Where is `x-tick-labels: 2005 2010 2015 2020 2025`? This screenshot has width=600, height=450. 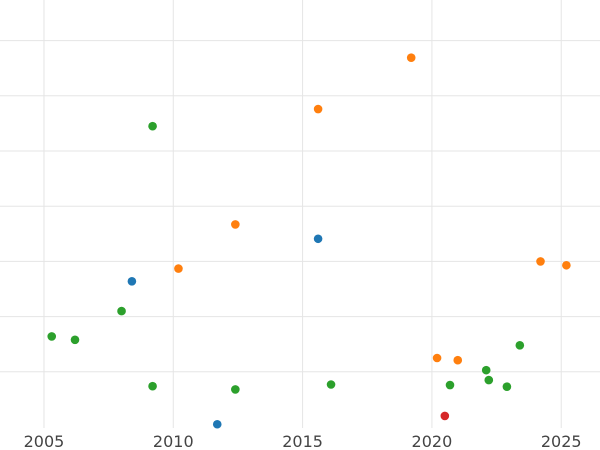
x-tick-labels: 2005 2010 2015 2020 2025 is located at coordinates (303, 441).